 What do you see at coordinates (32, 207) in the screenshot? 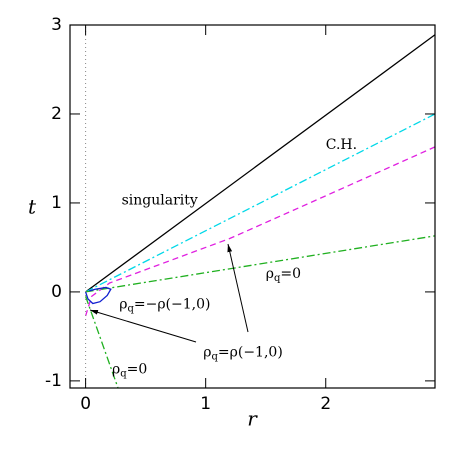
I see `y-axis-label: t` at bounding box center [32, 207].